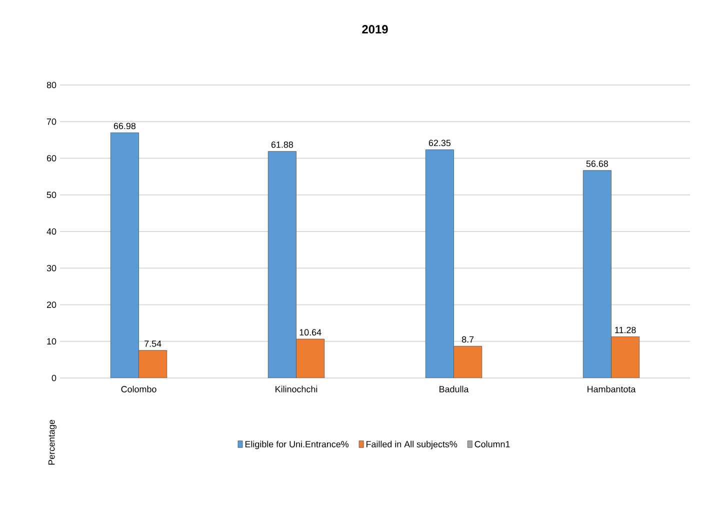 This screenshot has height=518, width=705. Describe the element at coordinates (282, 144) in the screenshot. I see `data-label: 61.88` at that location.